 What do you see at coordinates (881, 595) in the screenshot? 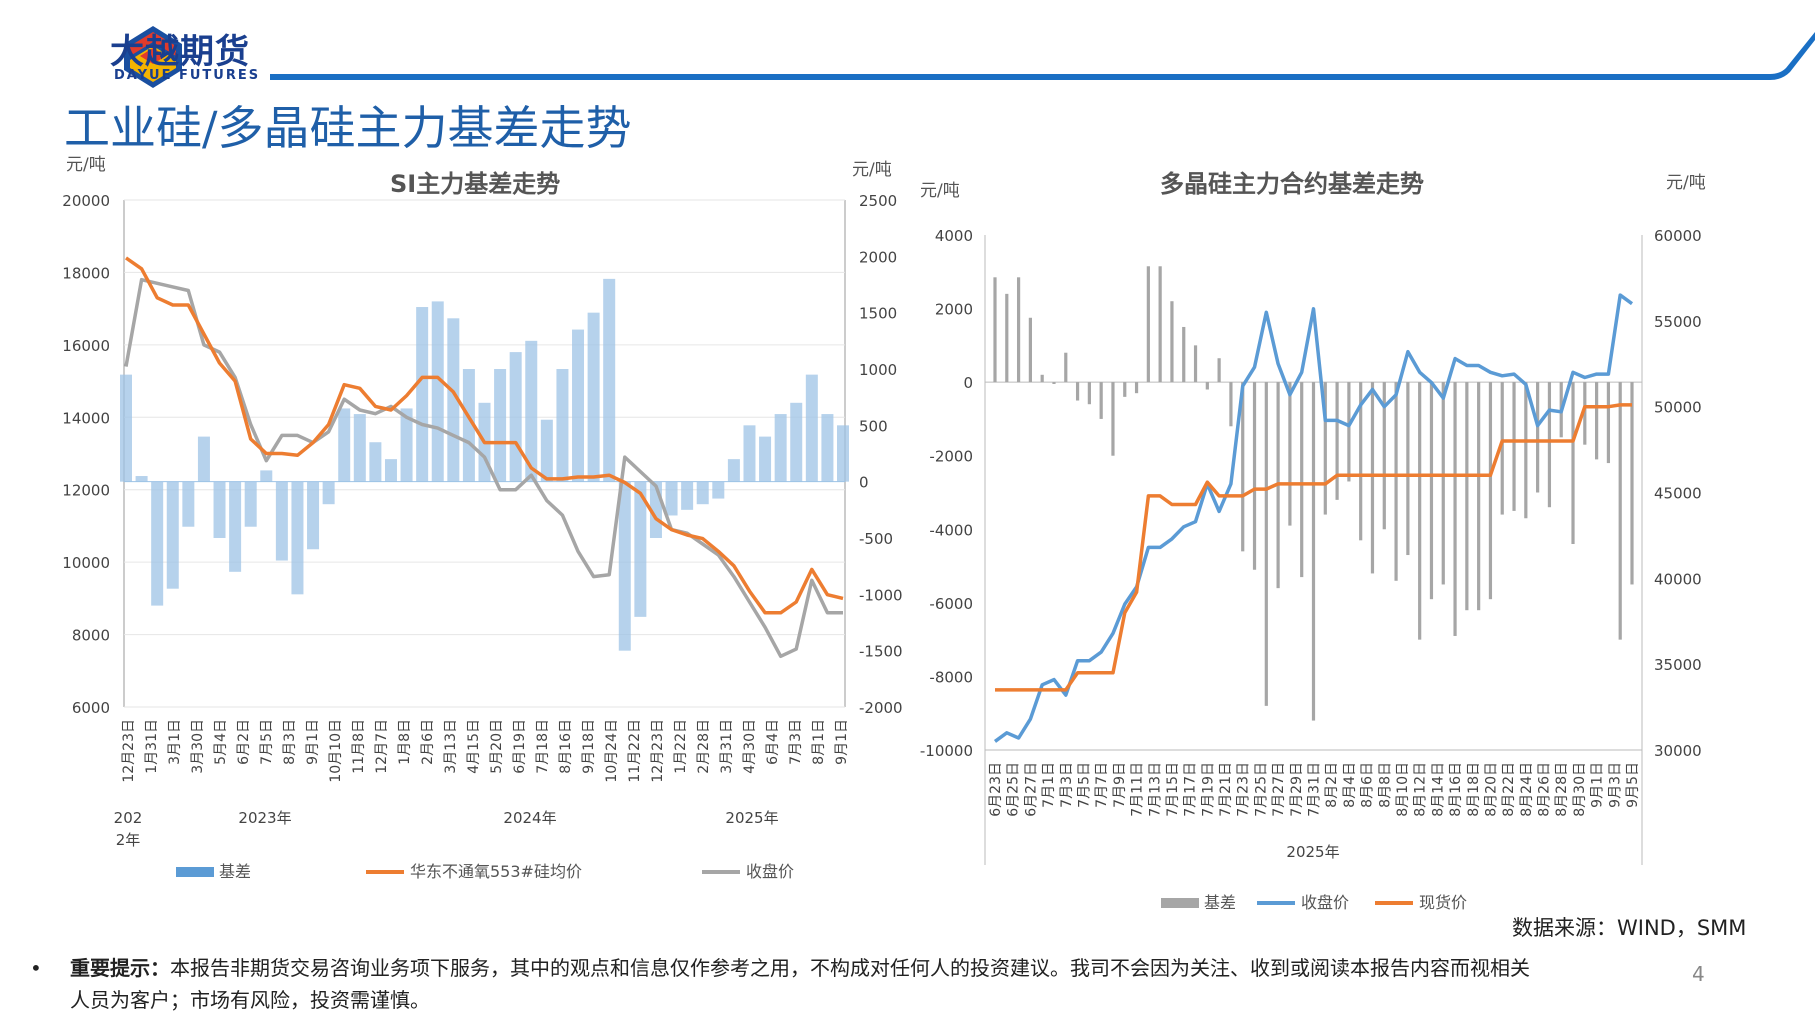
I see `chart1-right-tick: -1000` at bounding box center [881, 595].